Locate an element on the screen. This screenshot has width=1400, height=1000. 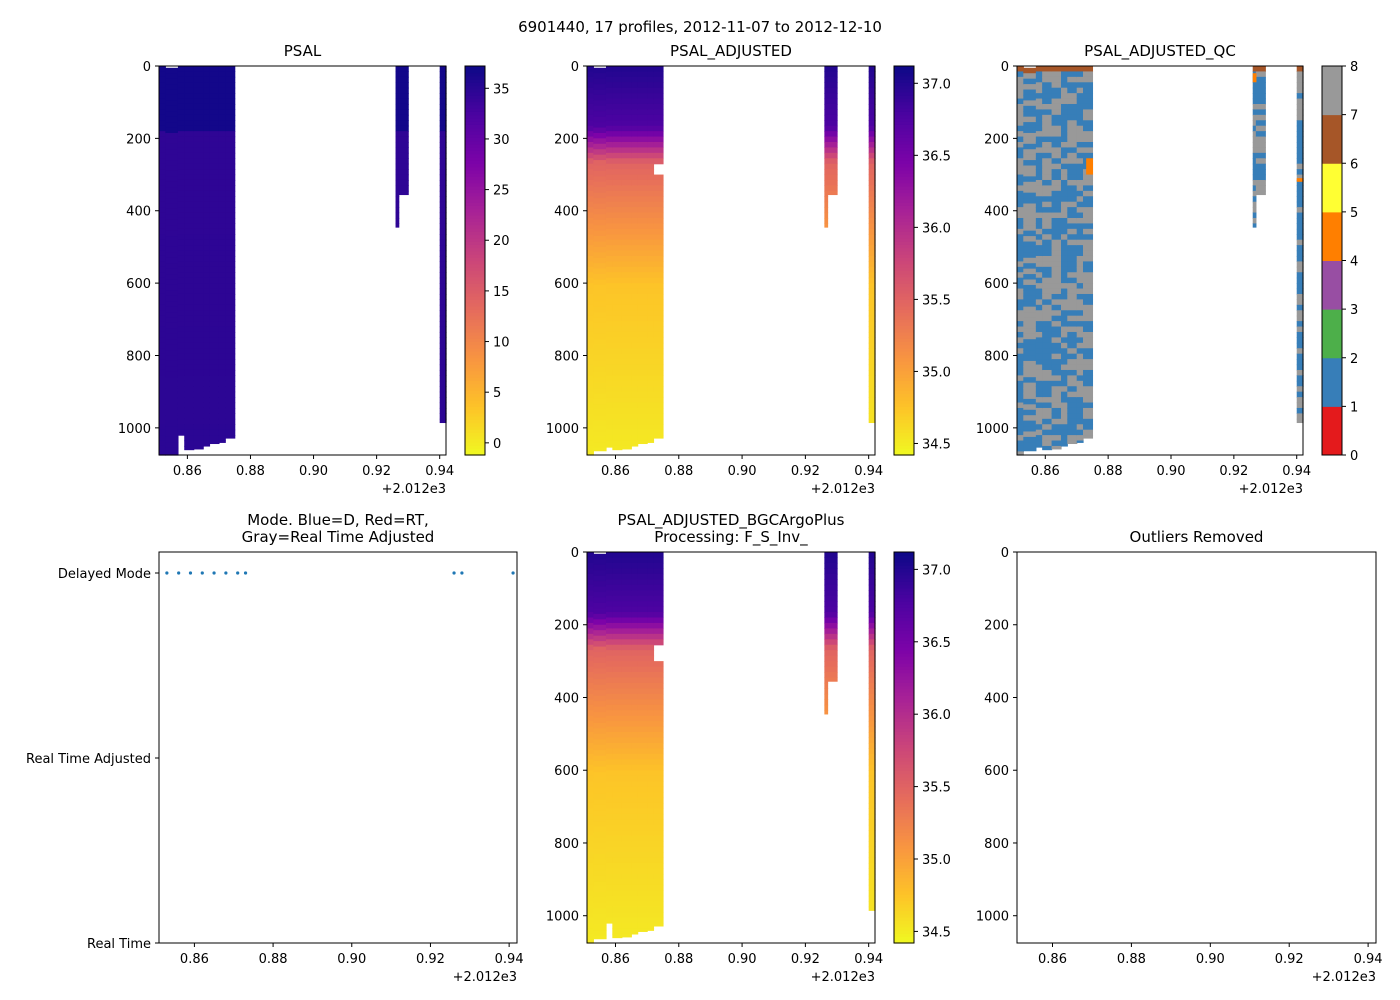
colorbar-tick-label: 0 is located at coordinates (497, 444).